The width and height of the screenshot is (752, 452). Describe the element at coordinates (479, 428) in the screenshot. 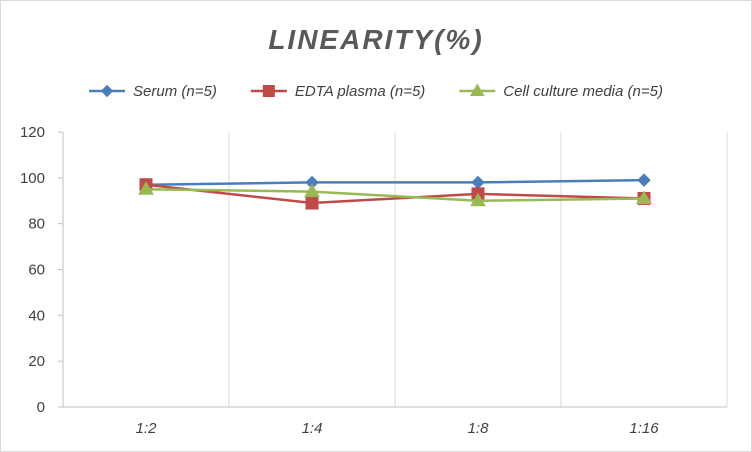

I see `x-tick-label: 1:8` at that location.